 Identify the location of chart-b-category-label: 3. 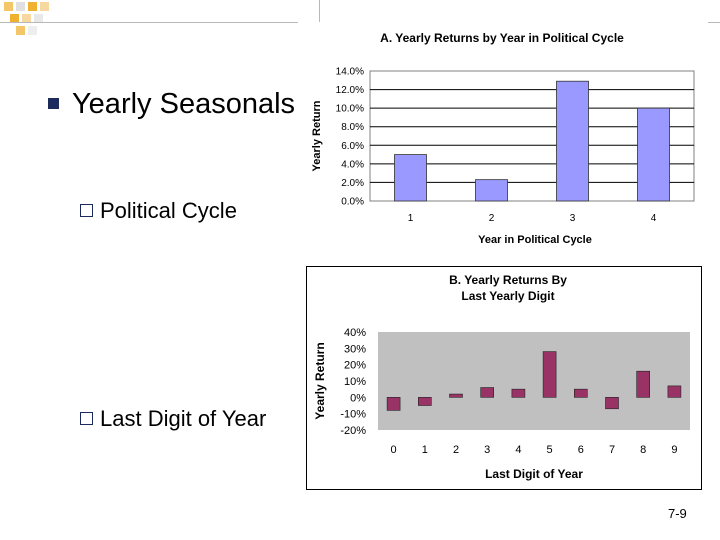
(487, 450).